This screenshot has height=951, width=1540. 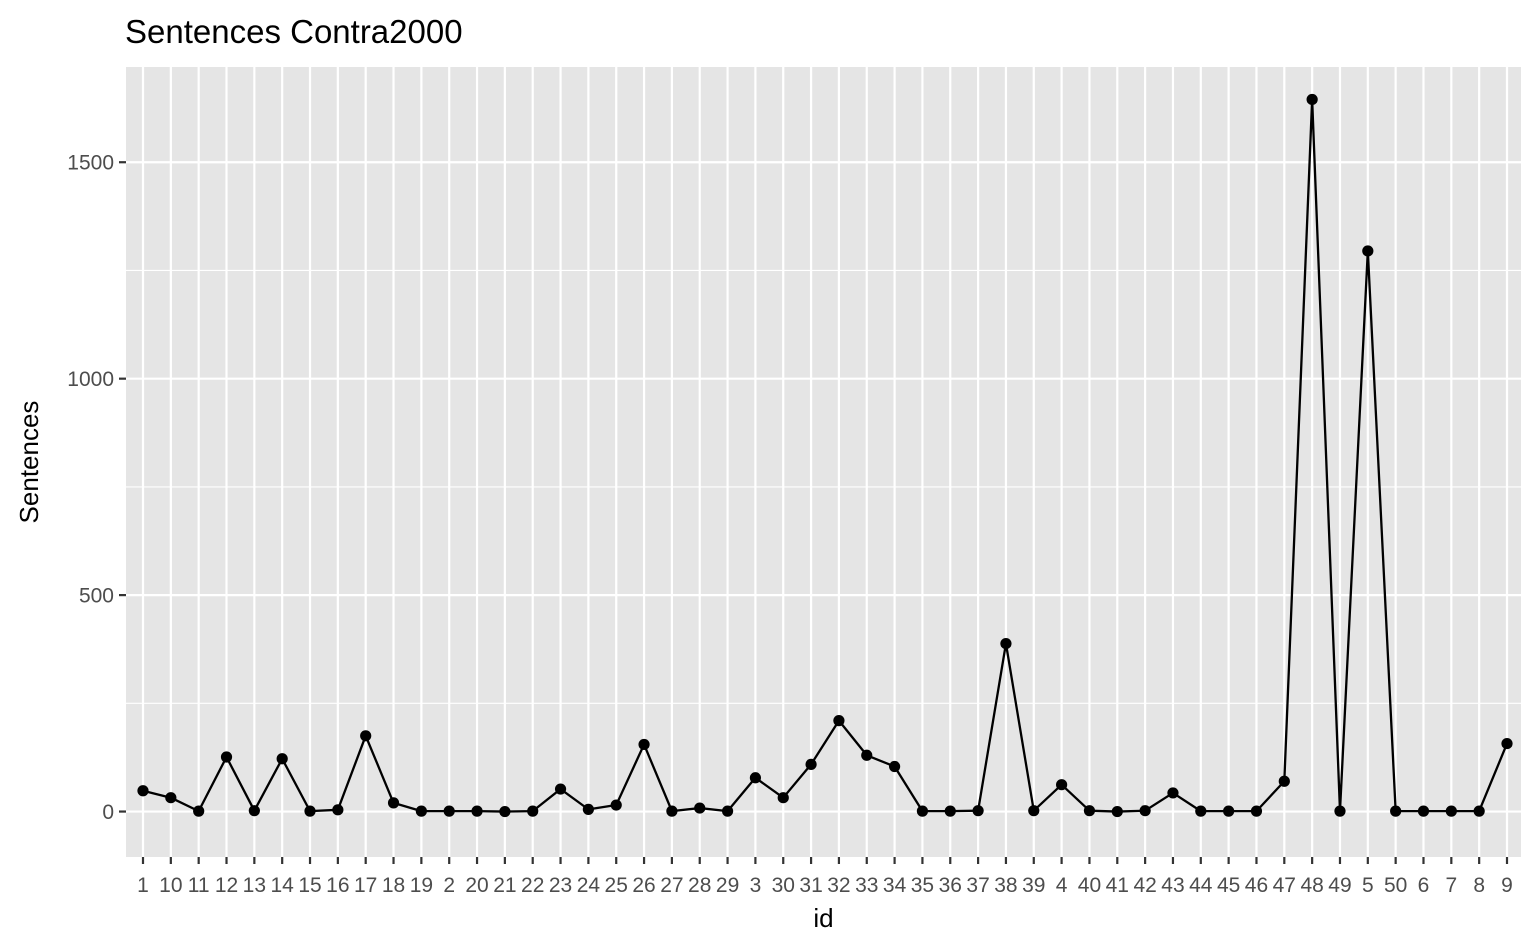 I want to click on x-tick-label: 3, so click(x=756, y=885).